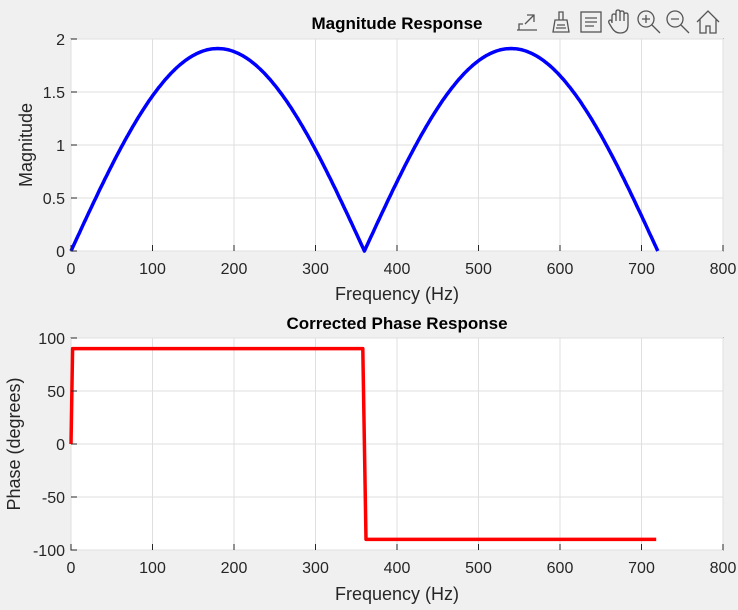  I want to click on y-axis-label: Magnitude, so click(26, 145).